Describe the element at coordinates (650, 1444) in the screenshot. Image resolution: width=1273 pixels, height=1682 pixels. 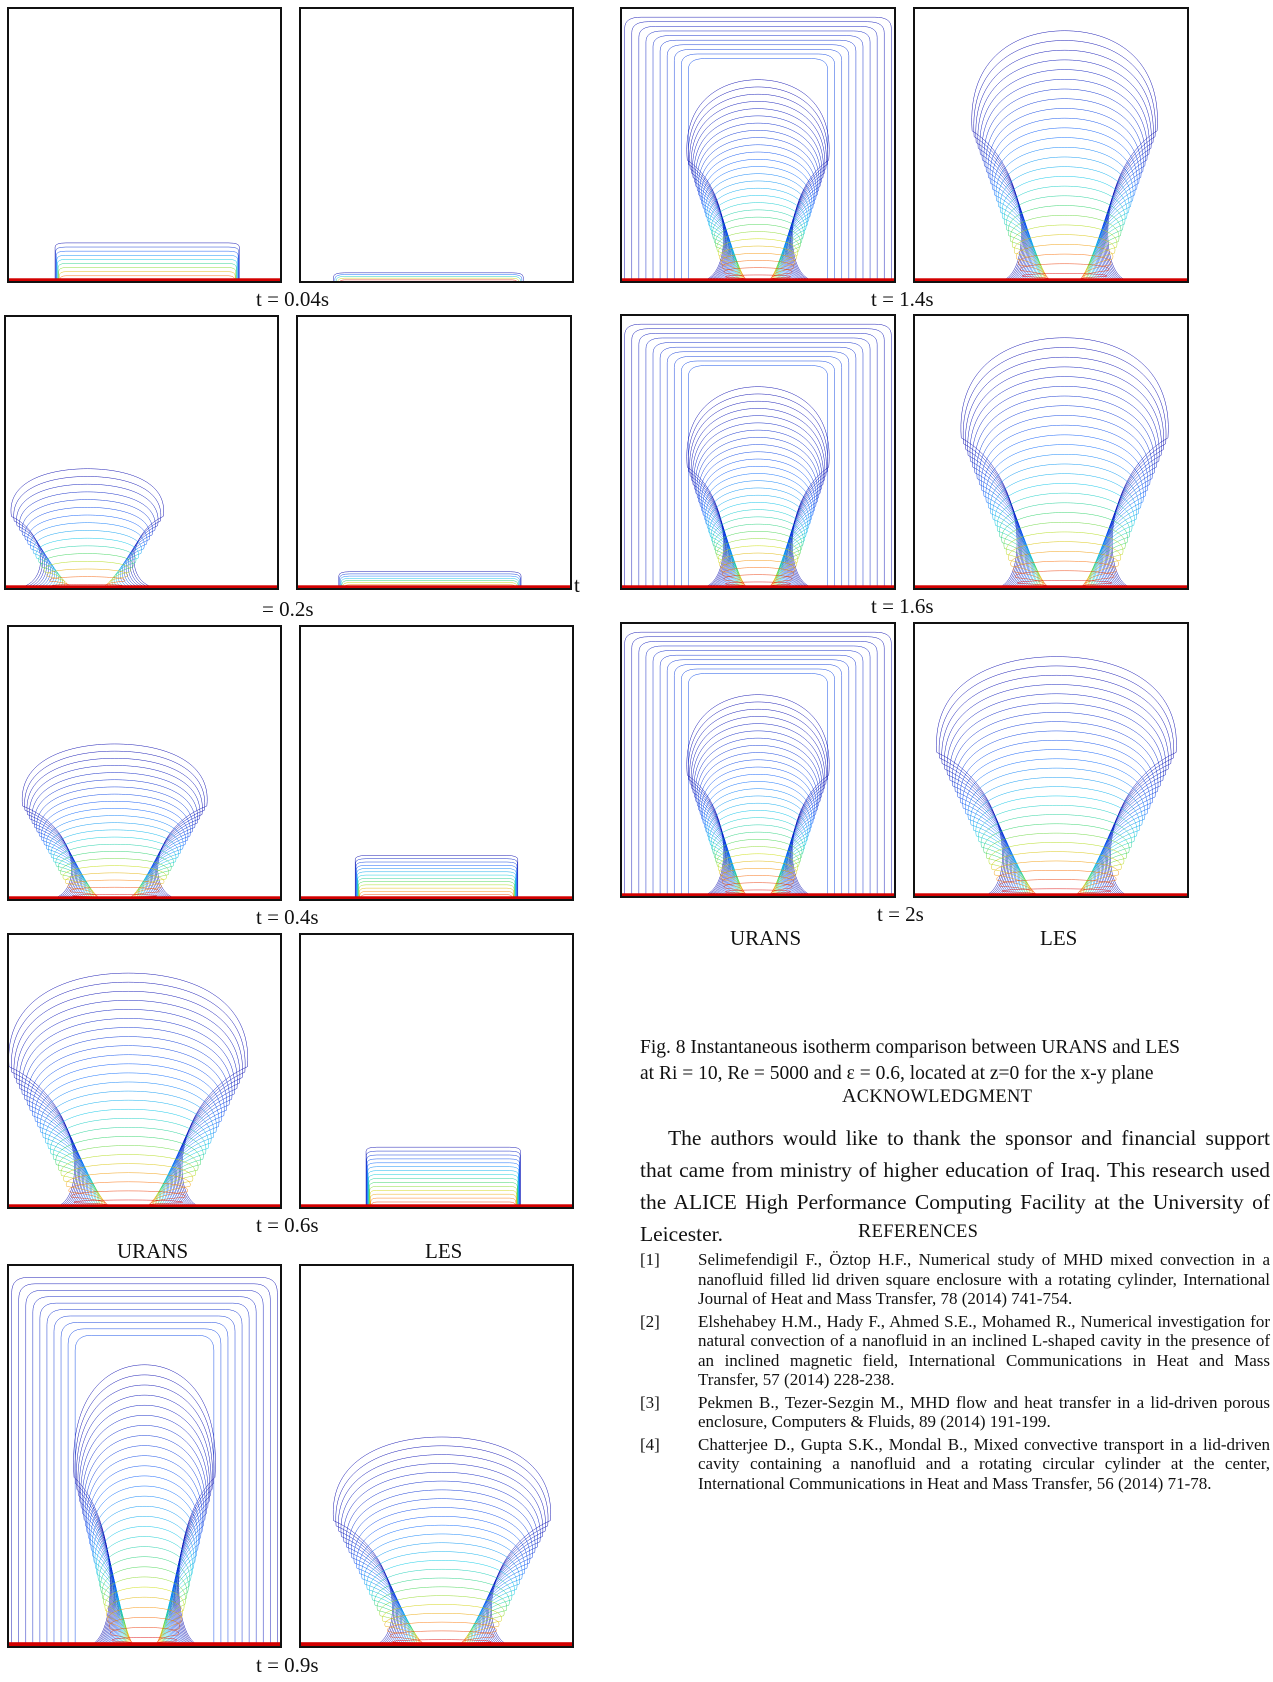
I see `reference-number: [4]` at that location.